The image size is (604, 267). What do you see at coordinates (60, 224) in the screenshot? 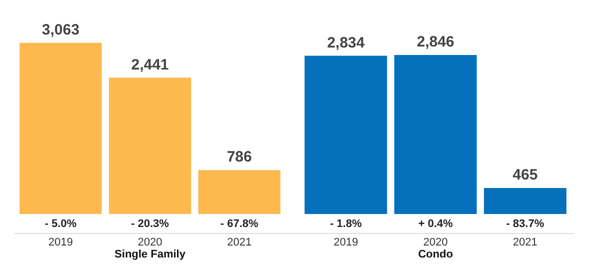
I see `text: - 5.0%` at bounding box center [60, 224].